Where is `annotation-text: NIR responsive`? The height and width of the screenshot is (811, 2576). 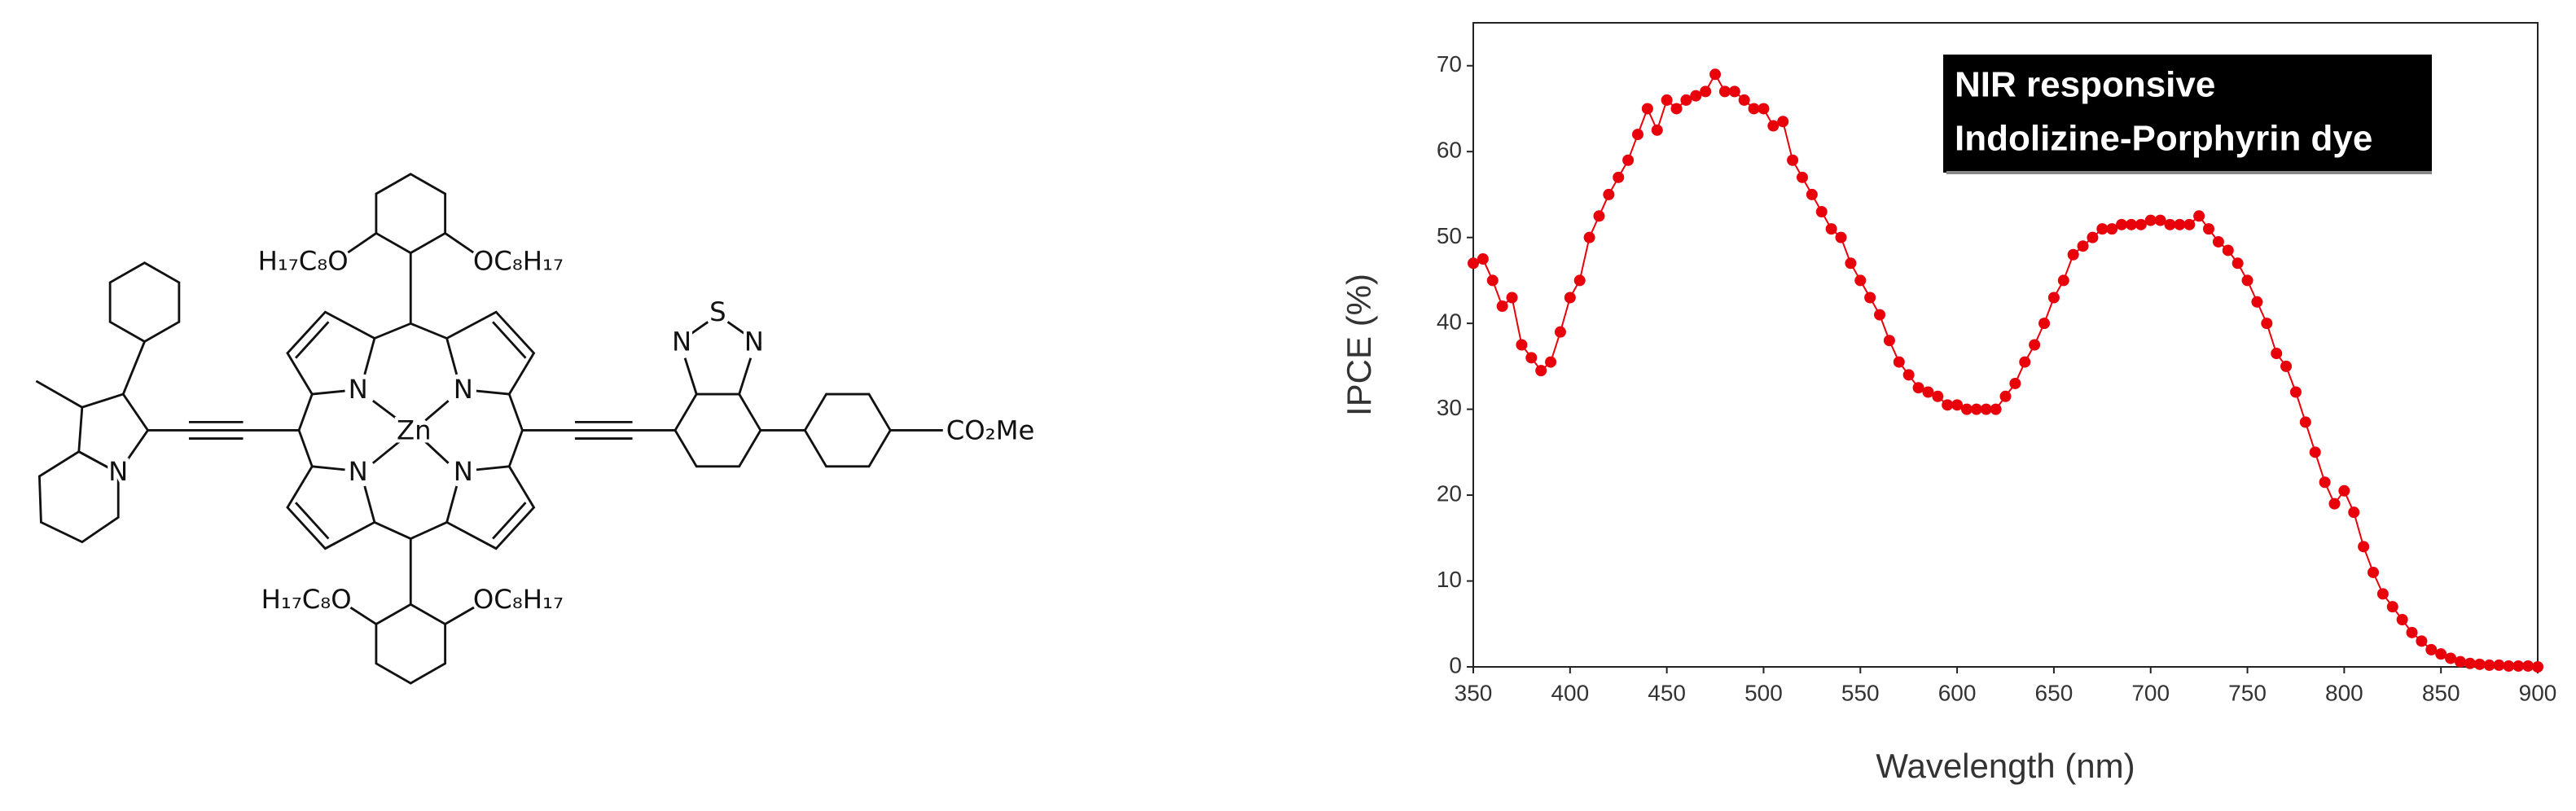 annotation-text: NIR responsive is located at coordinates (2085, 85).